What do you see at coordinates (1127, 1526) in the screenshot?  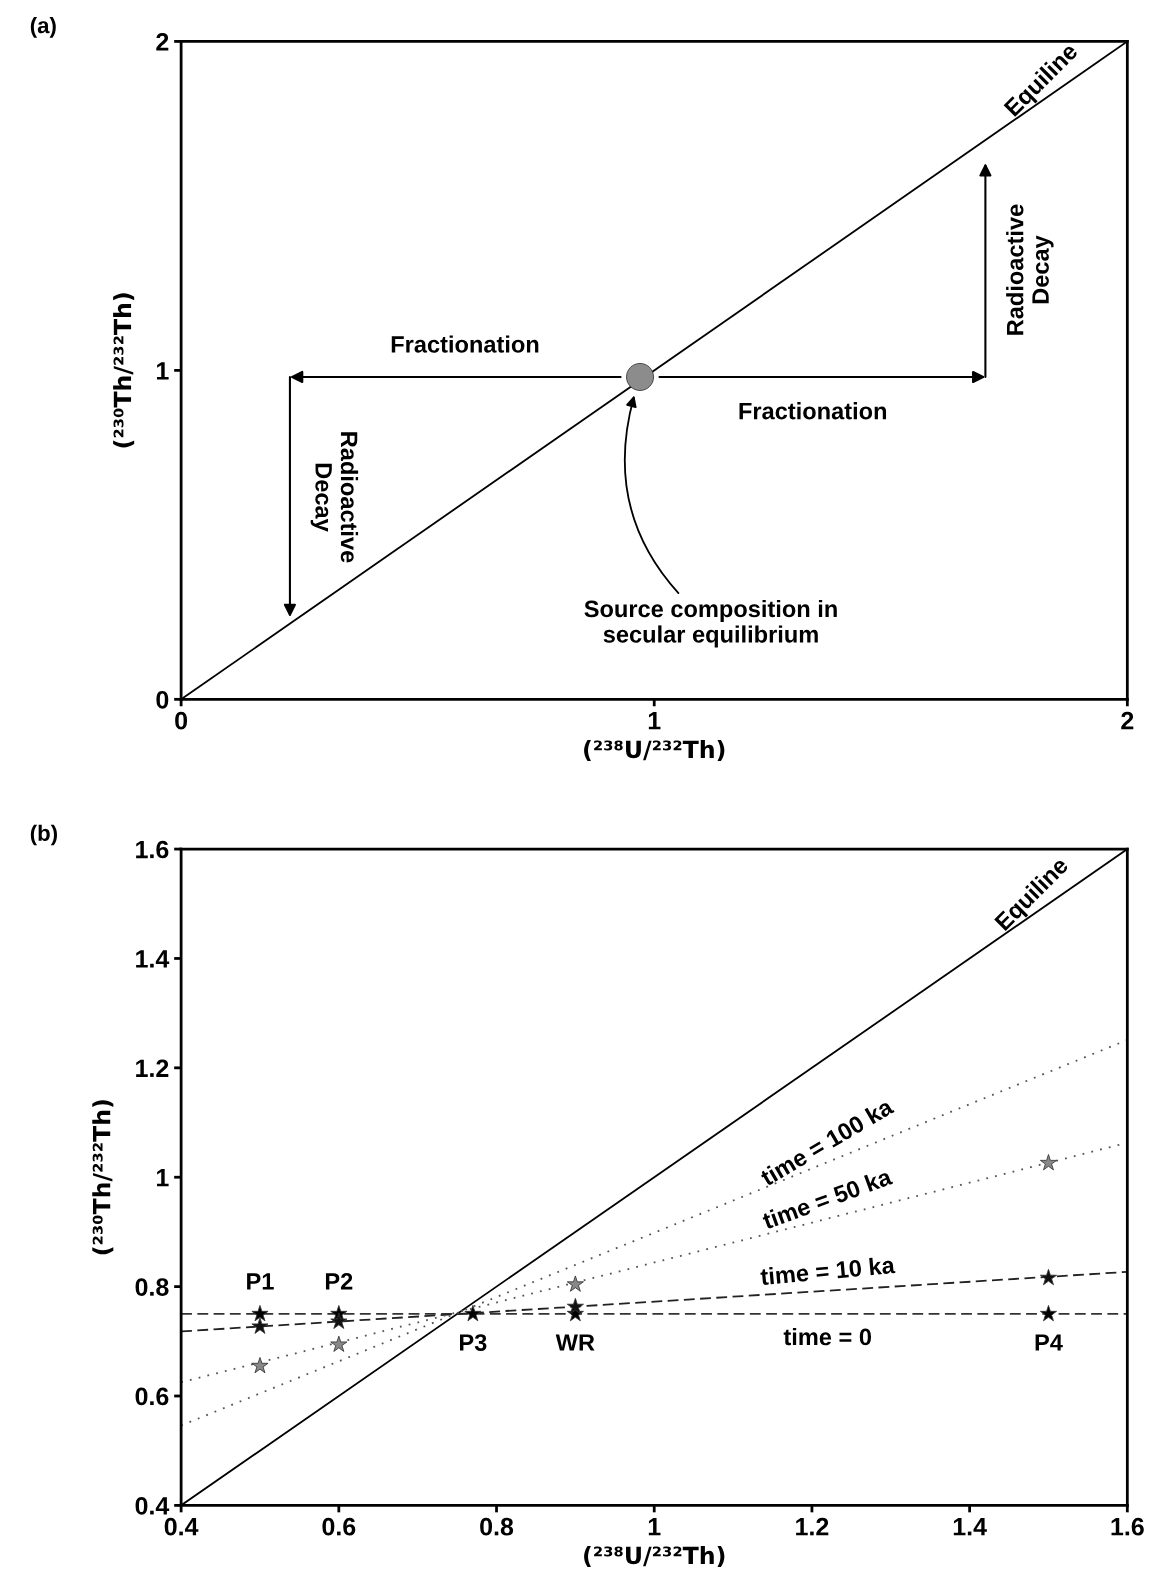 I see `x-tick-label: 1.6` at bounding box center [1127, 1526].